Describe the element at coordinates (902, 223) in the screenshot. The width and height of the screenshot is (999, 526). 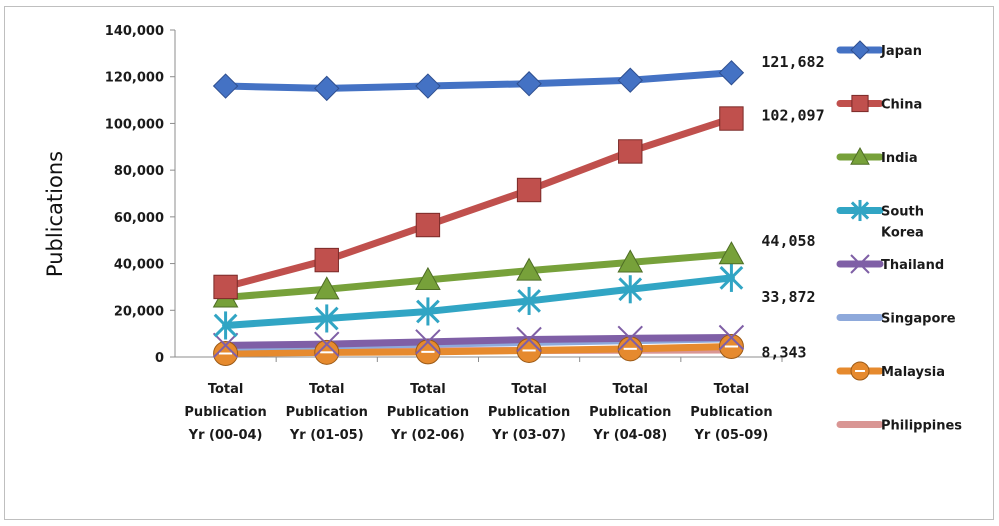
I see `legend-label: South Korea` at that location.